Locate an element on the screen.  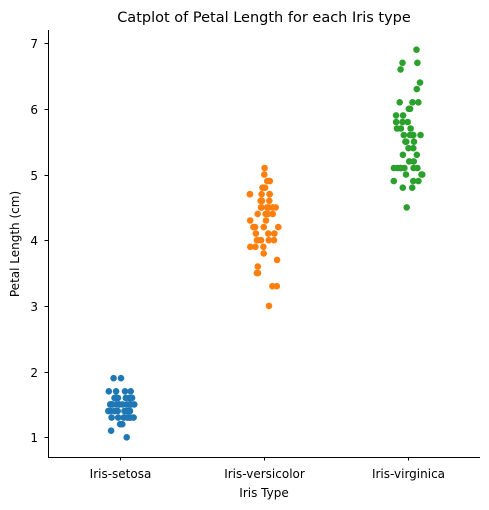
x-axis-label: Iris Type is located at coordinates (263, 493).